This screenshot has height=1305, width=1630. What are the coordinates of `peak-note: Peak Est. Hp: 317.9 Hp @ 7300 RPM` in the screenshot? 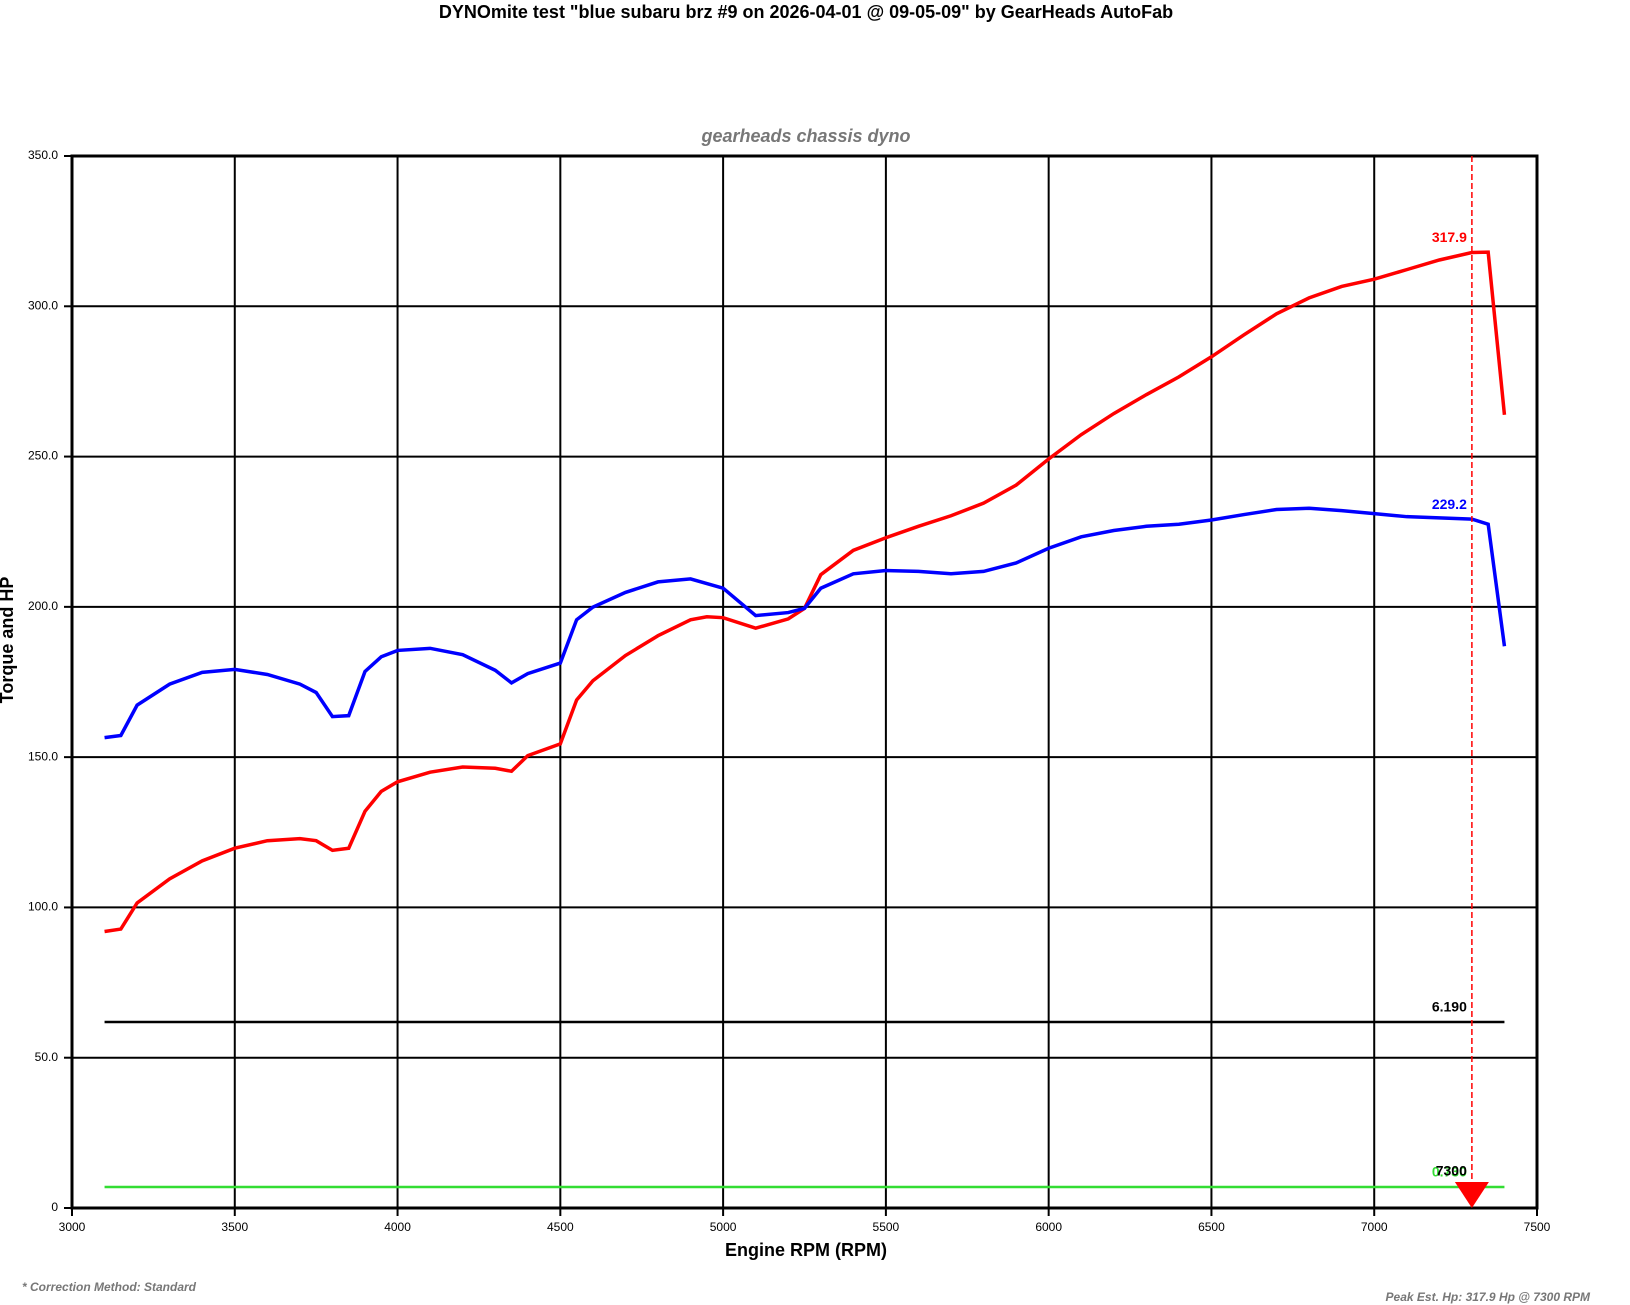 It's located at (1488, 1297).